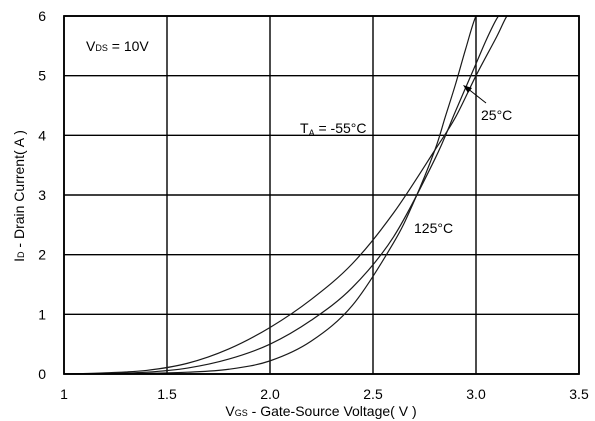 The image size is (595, 421). Describe the element at coordinates (117, 46) in the screenshot. I see `condition-label: VDS = 10V` at that location.